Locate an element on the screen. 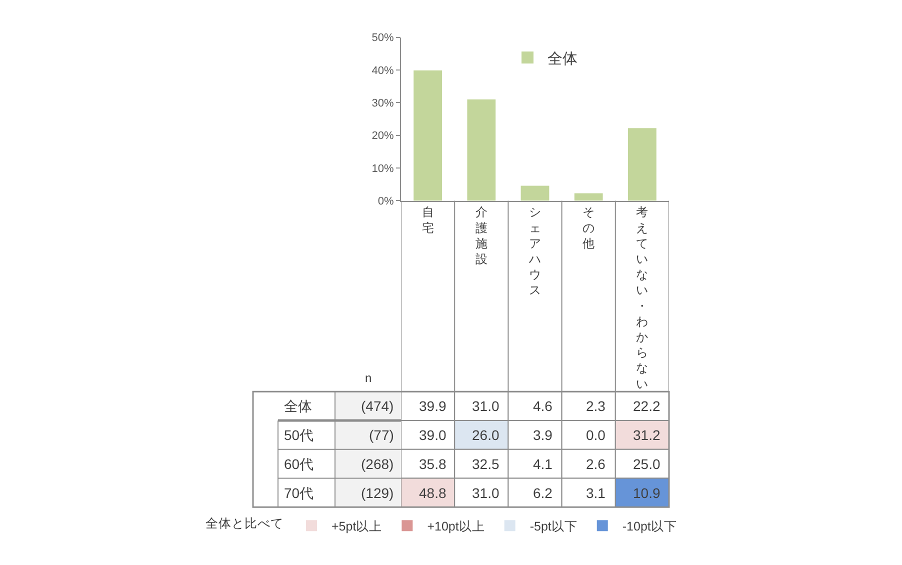 This screenshot has width=902, height=565. x-tick-label: 自宅 is located at coordinates (428, 220).